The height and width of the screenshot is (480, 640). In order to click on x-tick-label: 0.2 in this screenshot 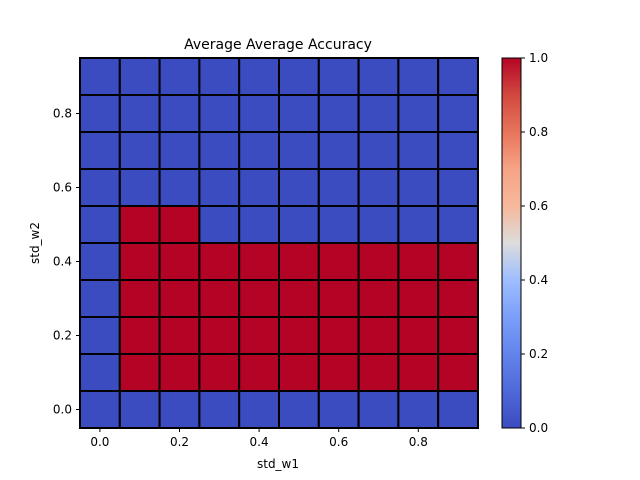, I will do `click(179, 442)`.